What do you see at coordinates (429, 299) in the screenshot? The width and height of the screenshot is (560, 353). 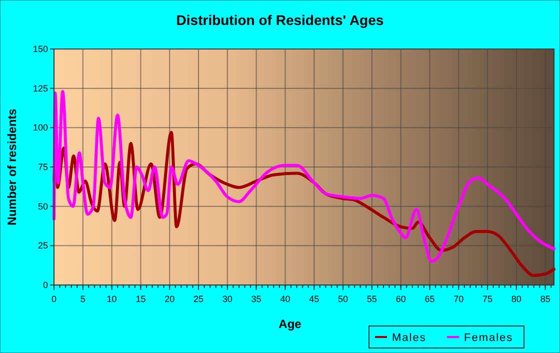 I see `x-tick-label: 65` at bounding box center [429, 299].